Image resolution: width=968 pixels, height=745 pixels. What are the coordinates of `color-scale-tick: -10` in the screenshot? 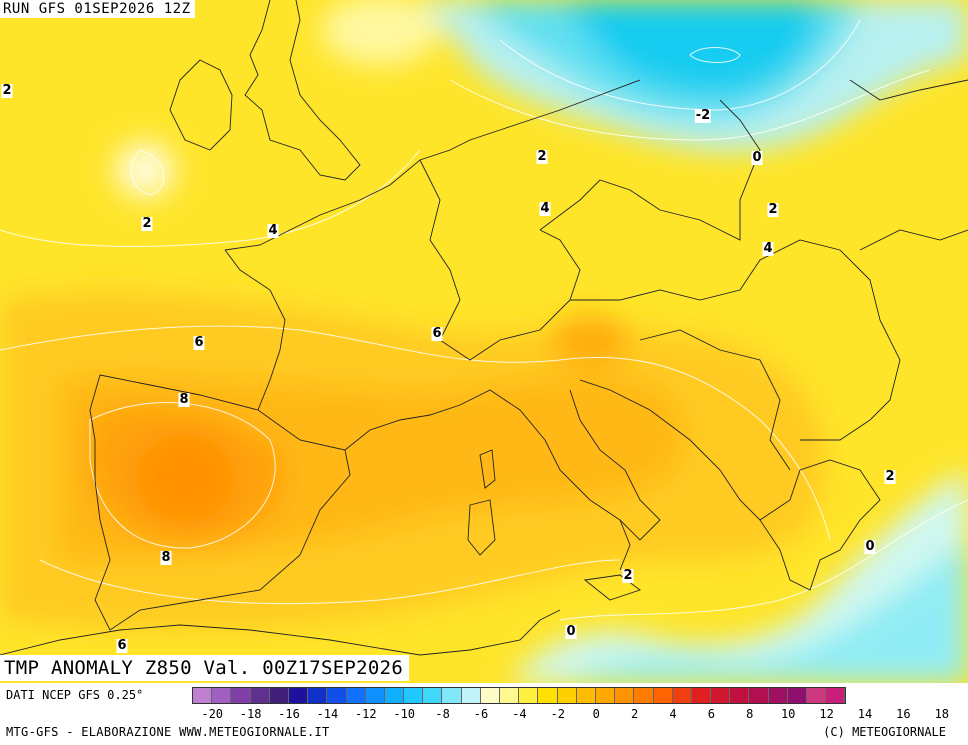 It's located at (404, 714).